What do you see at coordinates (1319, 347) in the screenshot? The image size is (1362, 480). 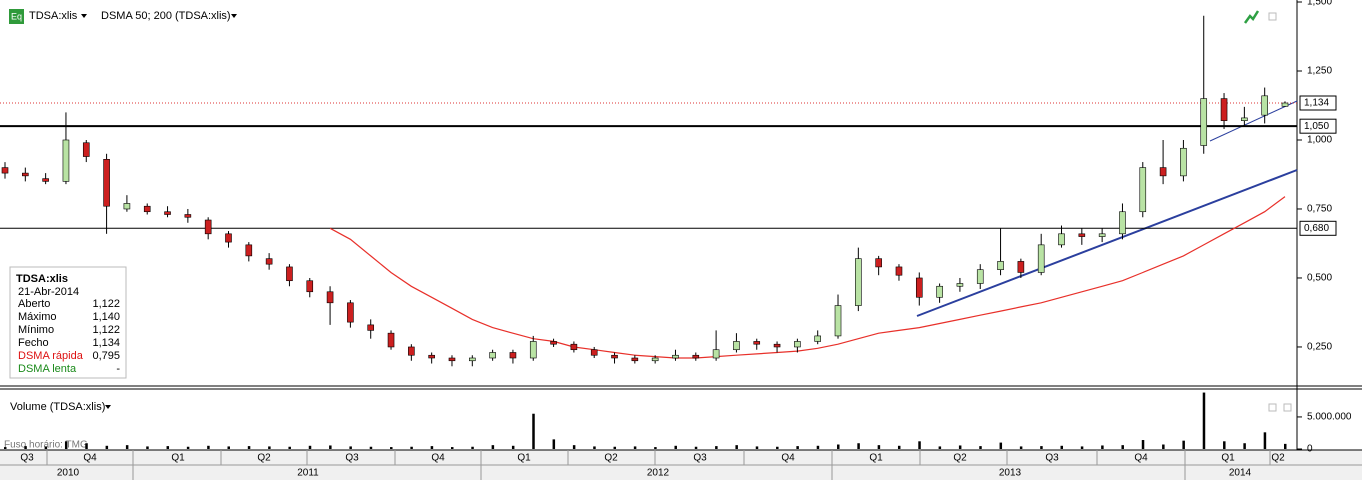 I see `y-tick-label: 0,250` at bounding box center [1319, 347].